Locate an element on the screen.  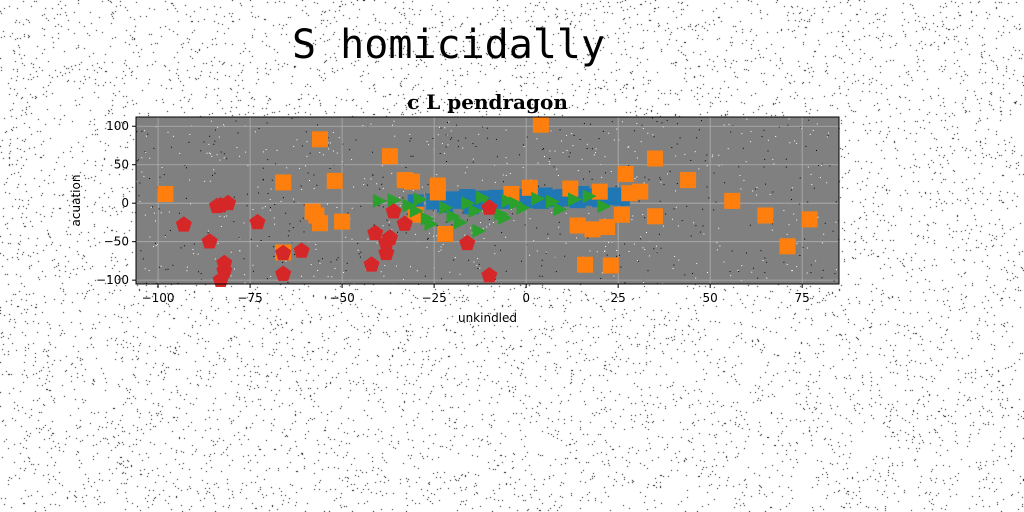
y-tick-label: 50 is located at coordinates (121, 165).